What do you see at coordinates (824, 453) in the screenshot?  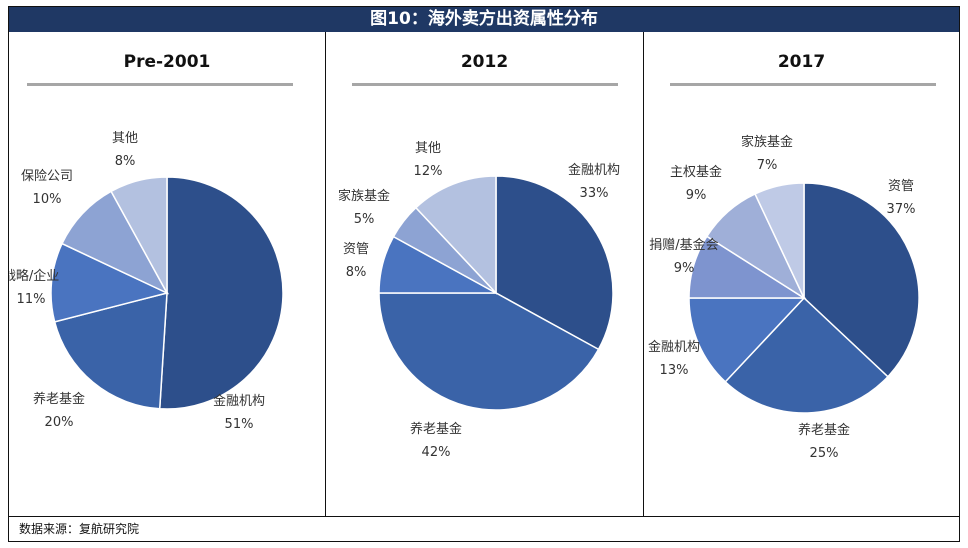 I see `slice-percent-label: 25%` at bounding box center [824, 453].